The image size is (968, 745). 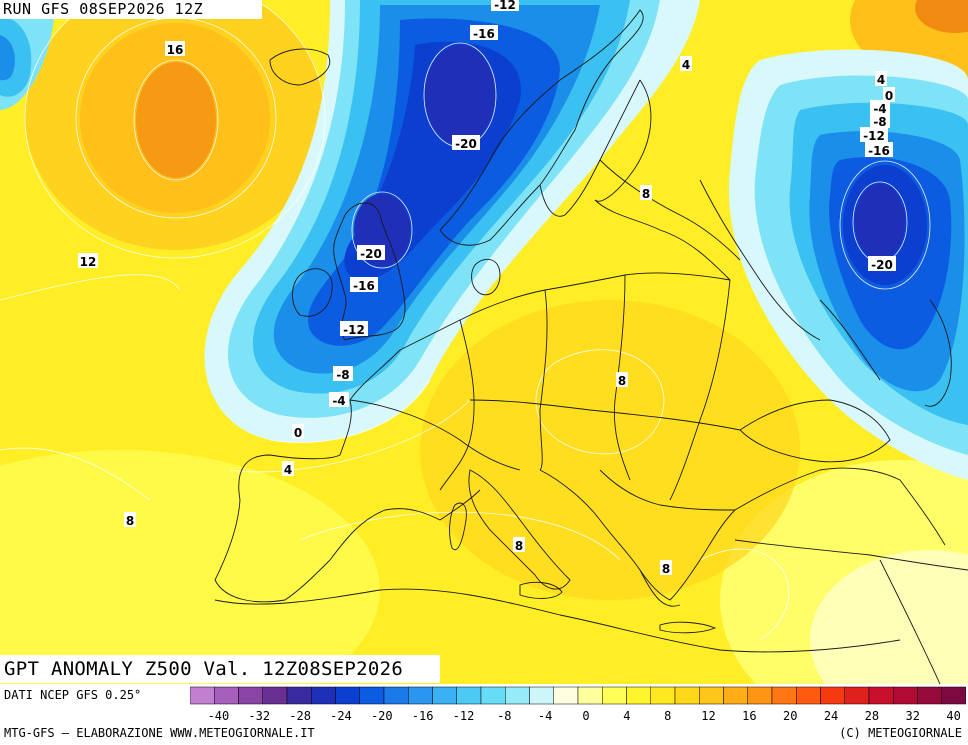 I want to click on color-scale-tick-label: 24, so click(x=831, y=716).